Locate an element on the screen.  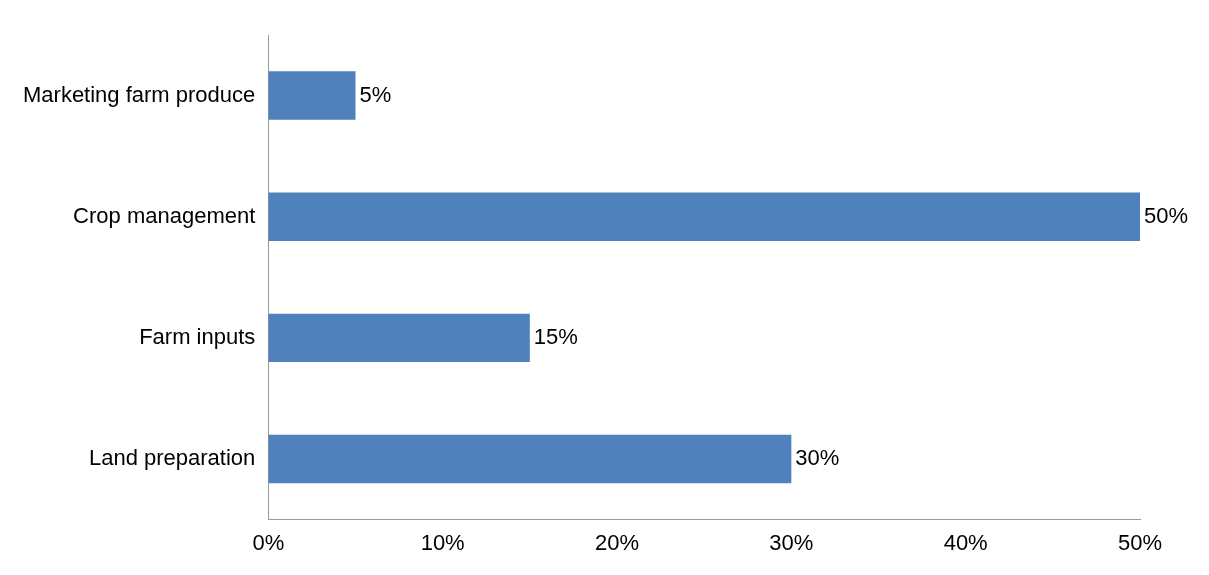
x-tick-label: 0% is located at coordinates (268, 542).